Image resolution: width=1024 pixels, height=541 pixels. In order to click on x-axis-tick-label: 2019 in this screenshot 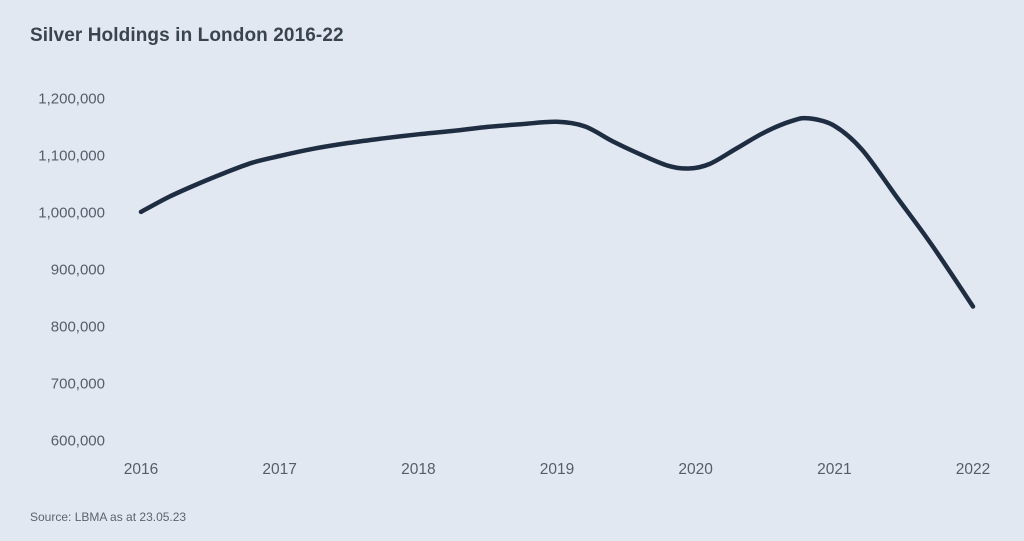, I will do `click(557, 469)`.